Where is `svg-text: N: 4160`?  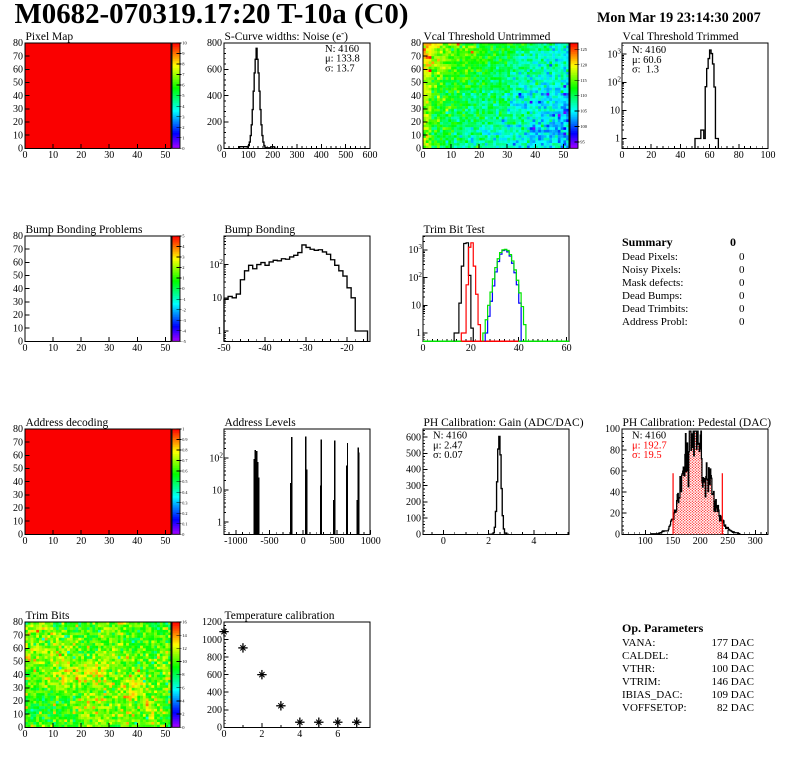 svg-text: N: 4160 is located at coordinates (342, 49).